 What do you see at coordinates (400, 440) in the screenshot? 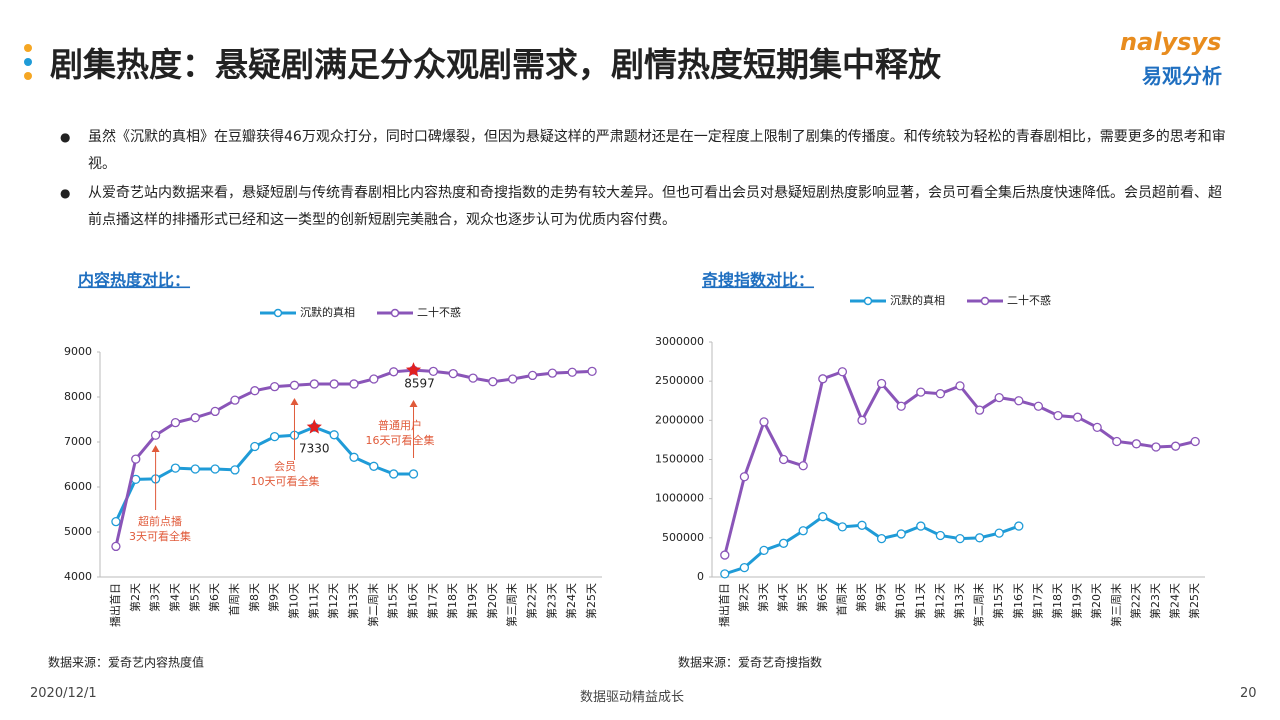
I see `annotation: 16天可看全集` at bounding box center [400, 440].